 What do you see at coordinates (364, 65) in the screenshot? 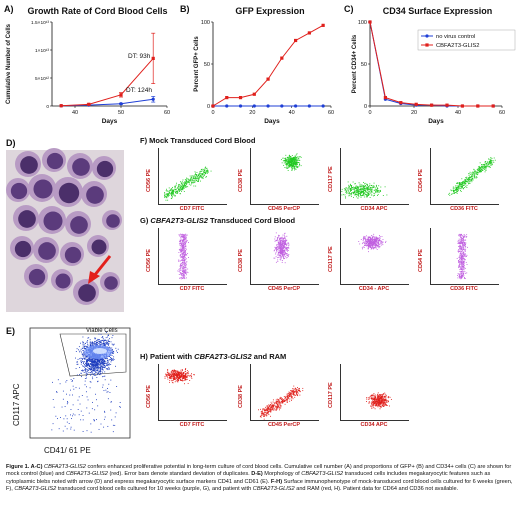
I see `y-tick-label: 50` at bounding box center [364, 65].